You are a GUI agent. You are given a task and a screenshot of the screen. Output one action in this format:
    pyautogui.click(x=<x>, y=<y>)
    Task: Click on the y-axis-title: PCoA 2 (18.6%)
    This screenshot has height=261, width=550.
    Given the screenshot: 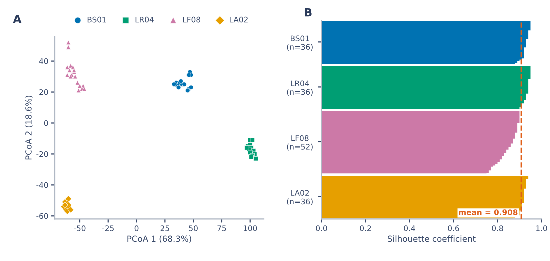 What is the action you would take?
    pyautogui.click(x=29, y=128)
    